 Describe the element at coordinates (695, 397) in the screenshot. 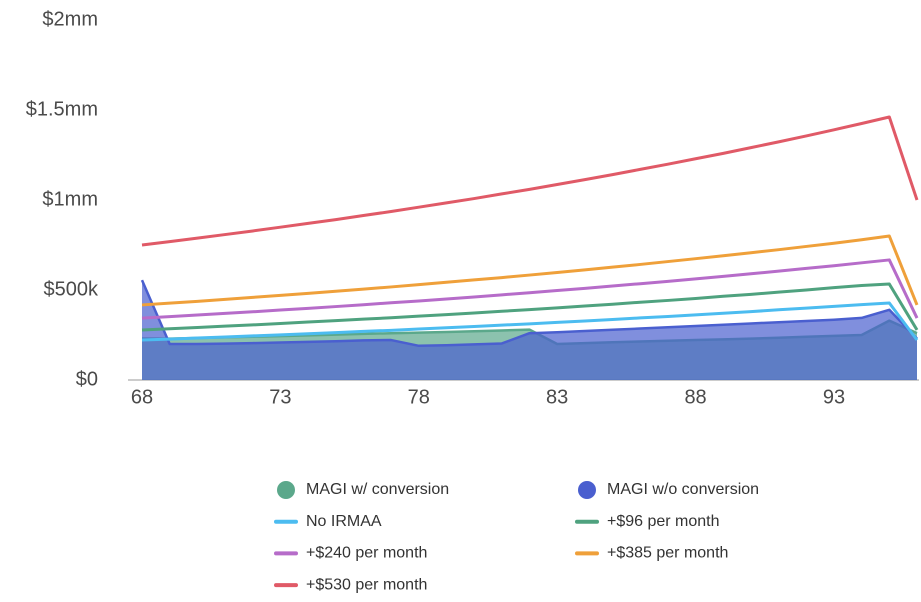

I see `x-tick-label: 88` at that location.